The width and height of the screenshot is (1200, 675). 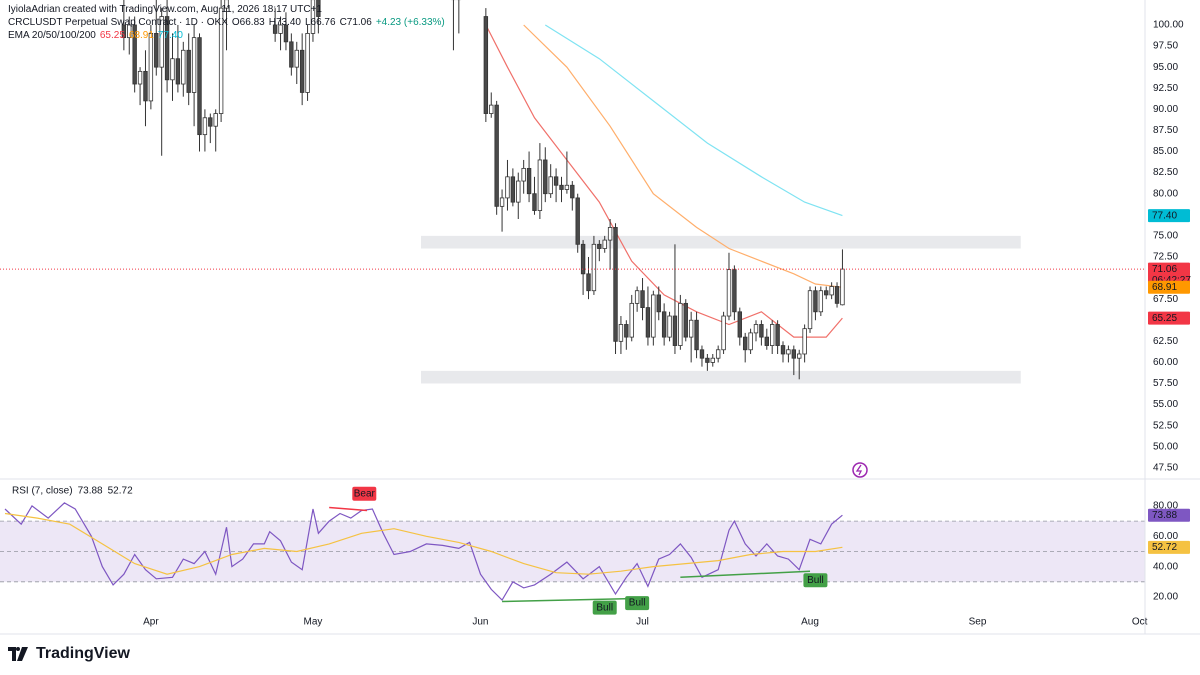 What do you see at coordinates (1165, 109) in the screenshot?
I see `y-tick-label: 90.00` at bounding box center [1165, 109].